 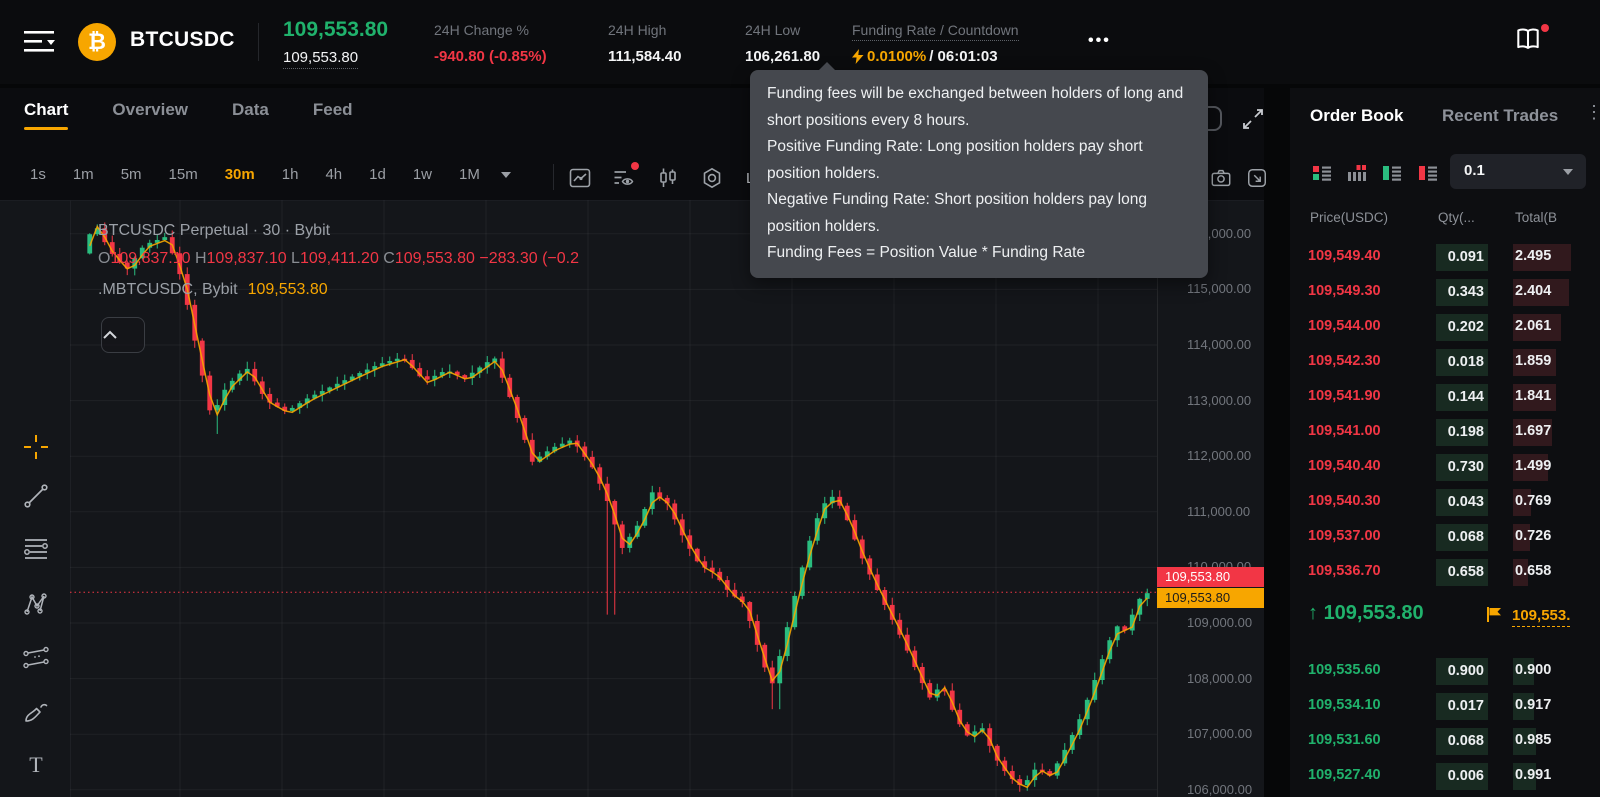 I want to click on mid-price-row: ↑ 109,553.80 109,553., so click(x=1445, y=622).